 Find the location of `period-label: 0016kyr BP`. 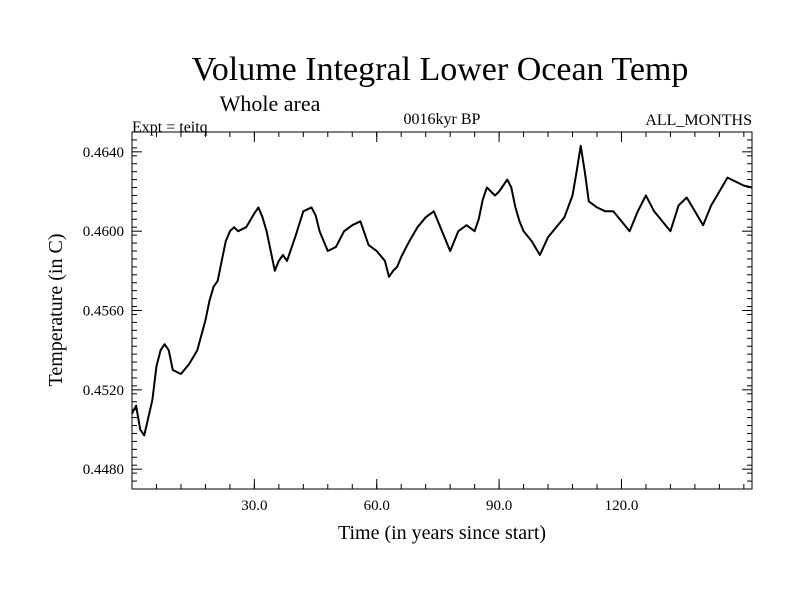

period-label: 0016kyr BP is located at coordinates (442, 119).